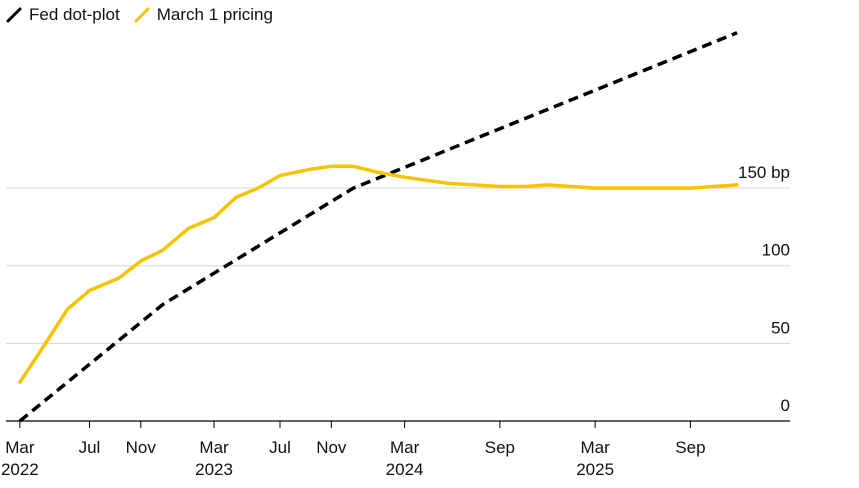 The width and height of the screenshot is (859, 488). I want to click on legend-item-march-pricing: March 1 pricing, so click(203, 15).